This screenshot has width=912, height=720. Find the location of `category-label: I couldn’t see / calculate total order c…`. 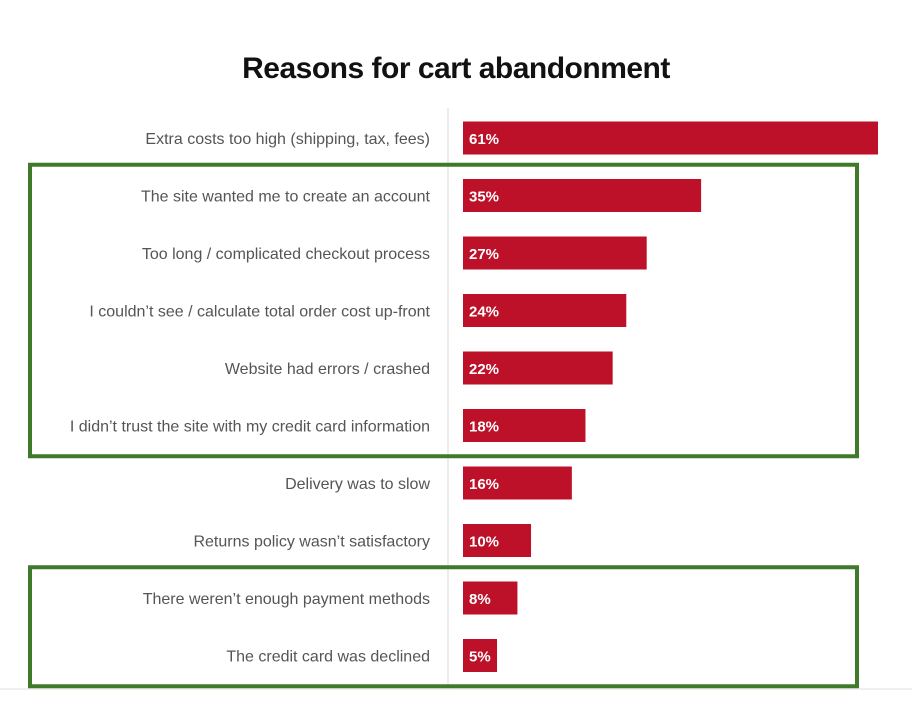

category-label: I couldn’t see / calculate total order c… is located at coordinates (259, 312).